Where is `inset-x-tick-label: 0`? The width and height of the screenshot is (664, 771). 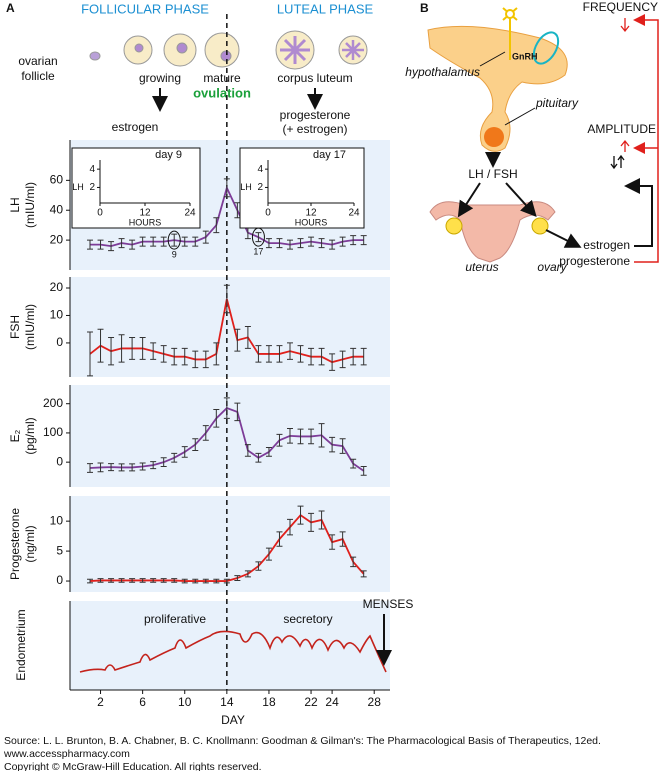 inset-x-tick-label: 0 is located at coordinates (268, 213).